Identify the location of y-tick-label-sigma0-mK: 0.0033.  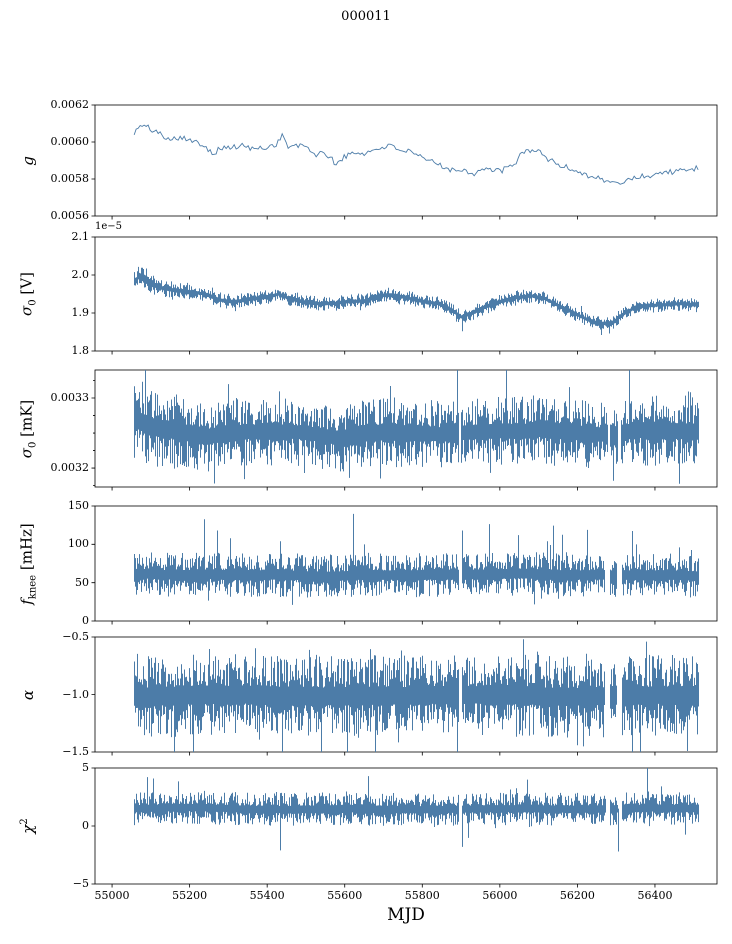
(70, 398).